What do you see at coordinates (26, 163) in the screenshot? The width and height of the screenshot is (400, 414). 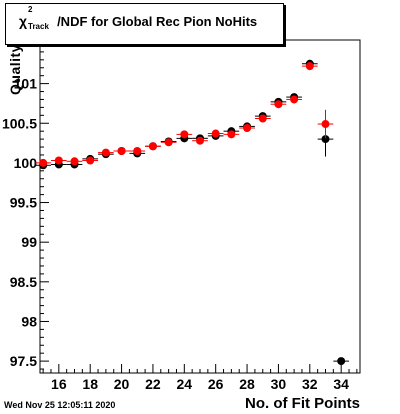 I see `y-tick-label: 100` at bounding box center [26, 163].